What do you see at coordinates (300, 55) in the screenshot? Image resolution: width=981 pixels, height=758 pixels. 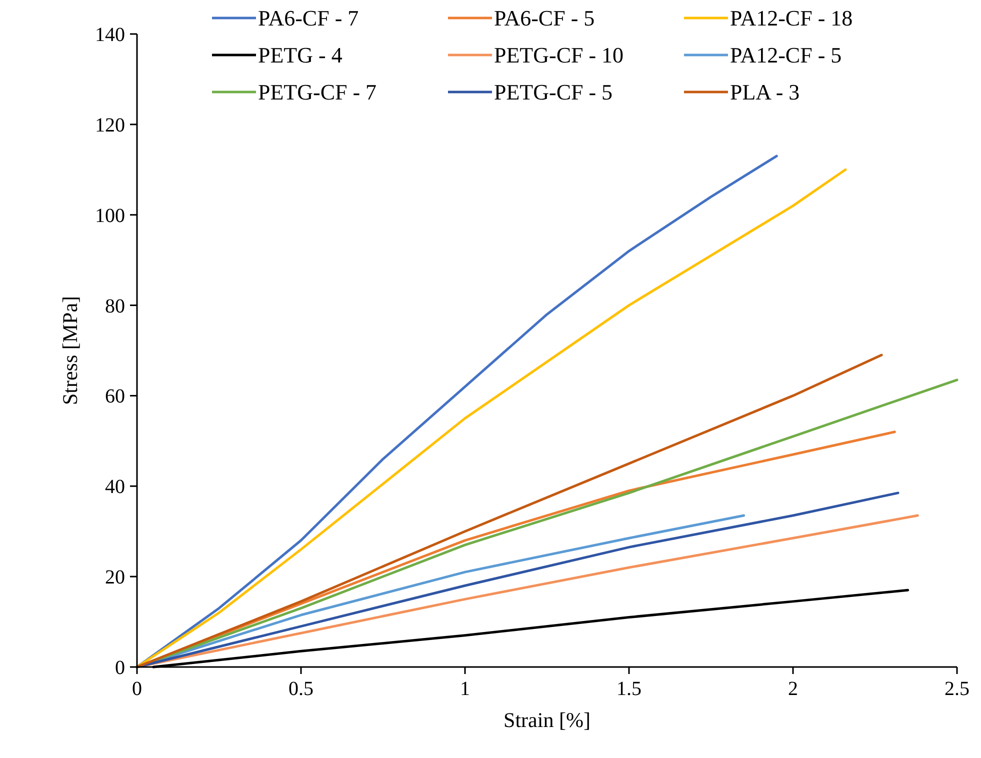 I see `legend-label: PETG - 4` at bounding box center [300, 55].